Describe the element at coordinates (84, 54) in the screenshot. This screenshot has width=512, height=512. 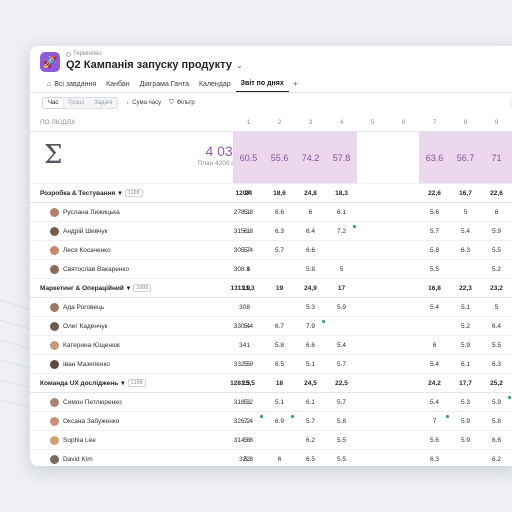
I see `breadcrumb: Терміново` at that location.